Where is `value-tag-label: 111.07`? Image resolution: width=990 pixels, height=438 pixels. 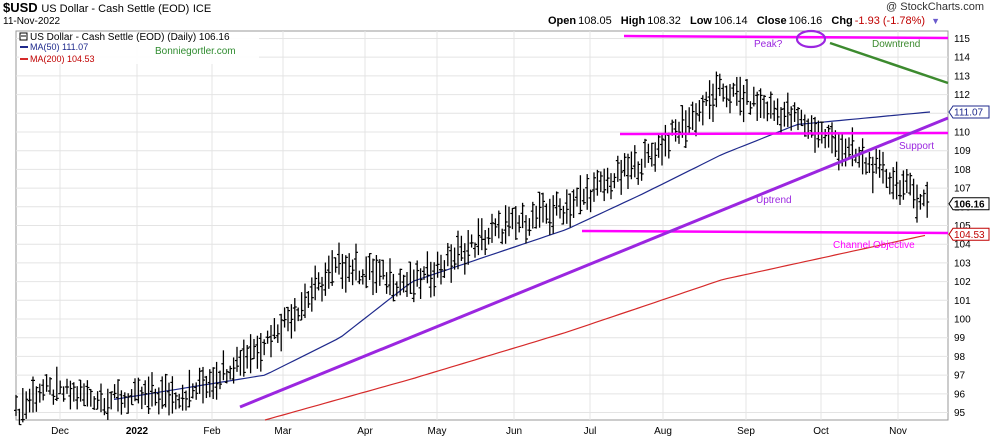
value-tag-label: 111.07 is located at coordinates (969, 112).